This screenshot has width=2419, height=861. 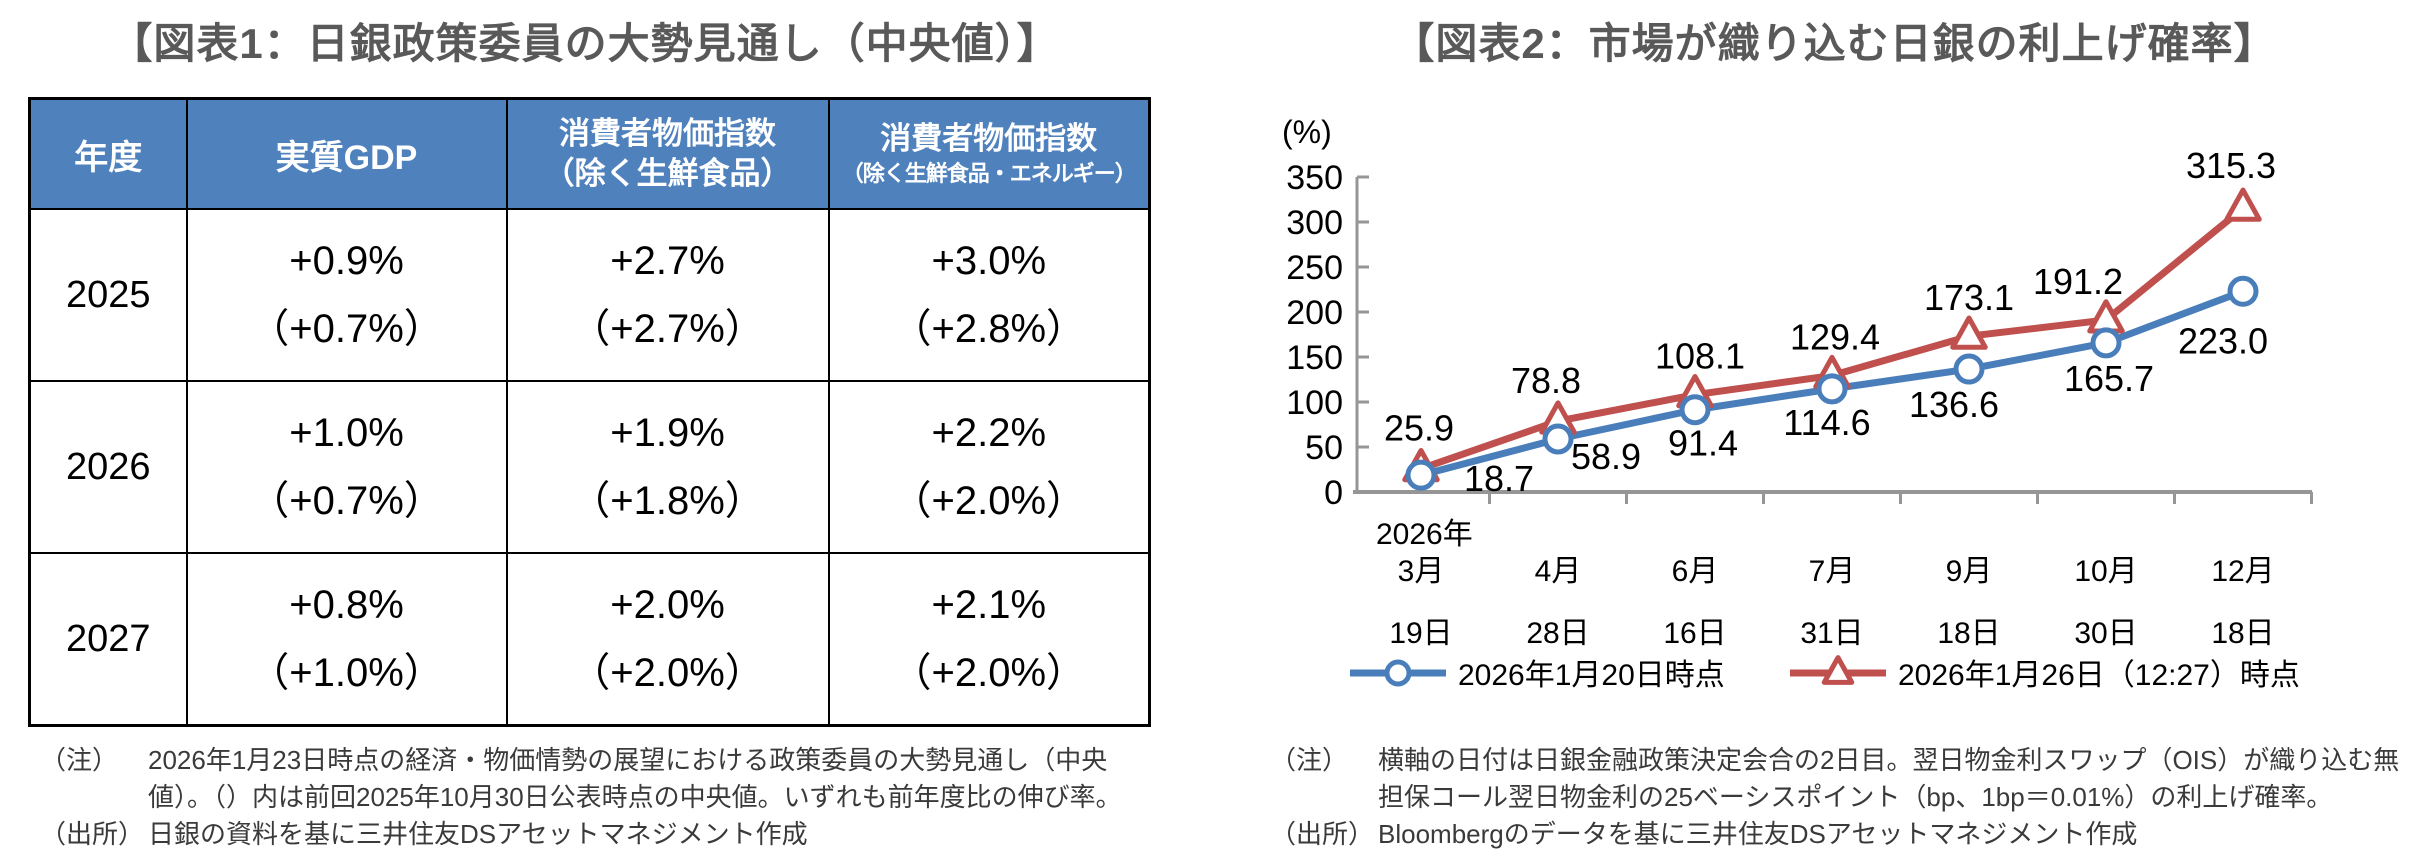 What do you see at coordinates (1314, 403) in the screenshot?
I see `y-tick-label: 100` at bounding box center [1314, 403].